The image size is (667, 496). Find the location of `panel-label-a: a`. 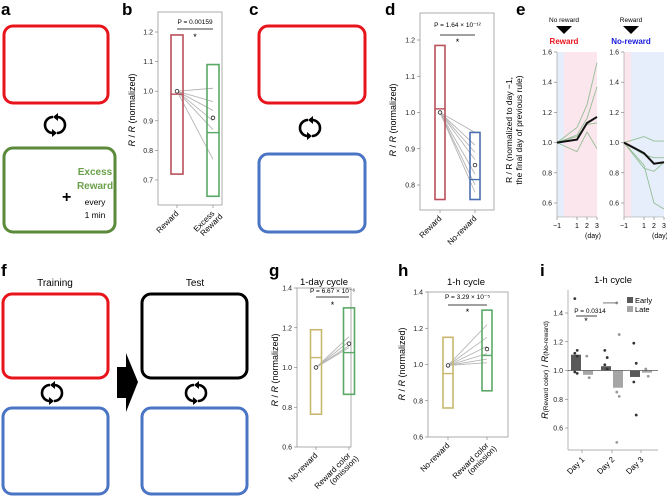

panel-label-a: a is located at coordinates (6, 9).